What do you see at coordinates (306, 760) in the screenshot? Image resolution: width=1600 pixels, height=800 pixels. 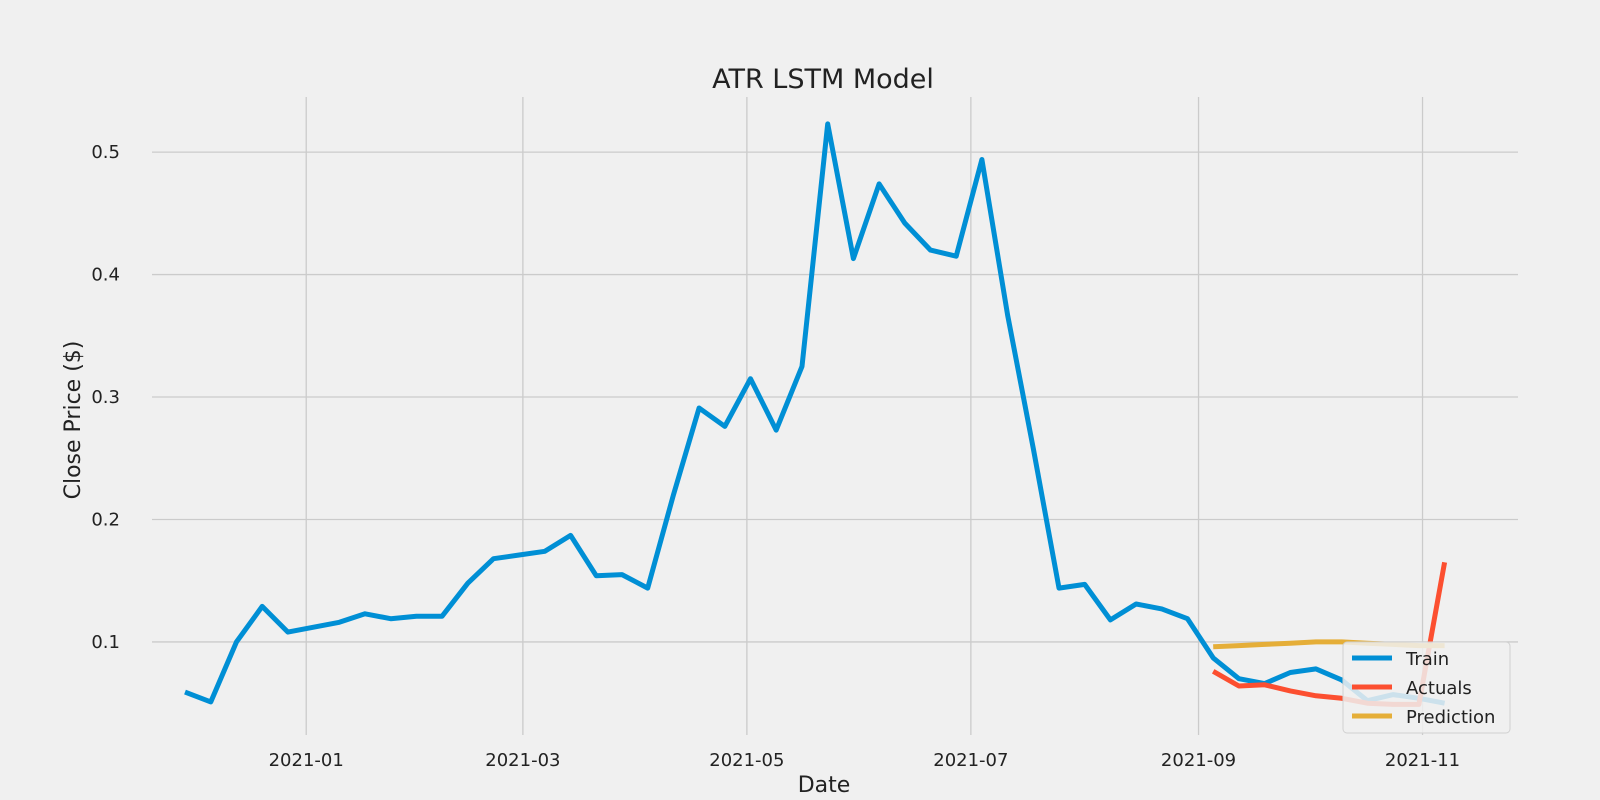 I see `x-tick-label: 2021-01` at bounding box center [306, 760].